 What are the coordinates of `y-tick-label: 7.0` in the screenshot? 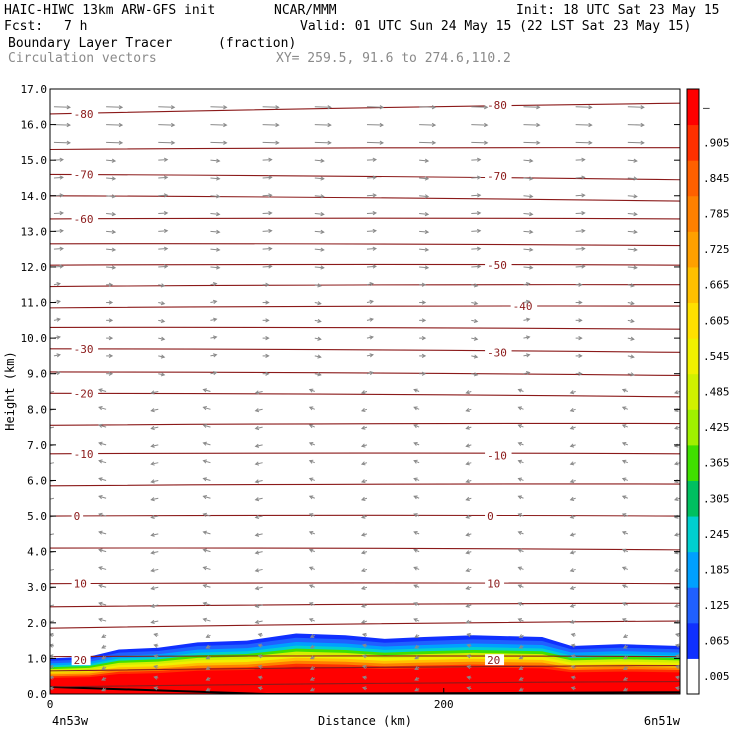 It's located at (37, 445).